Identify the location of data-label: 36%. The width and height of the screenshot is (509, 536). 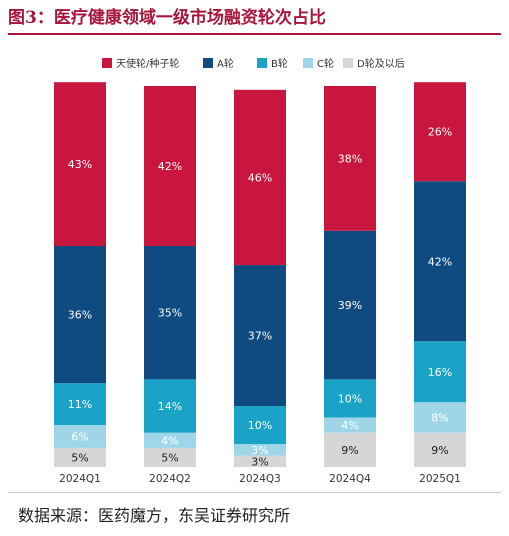
(80, 315).